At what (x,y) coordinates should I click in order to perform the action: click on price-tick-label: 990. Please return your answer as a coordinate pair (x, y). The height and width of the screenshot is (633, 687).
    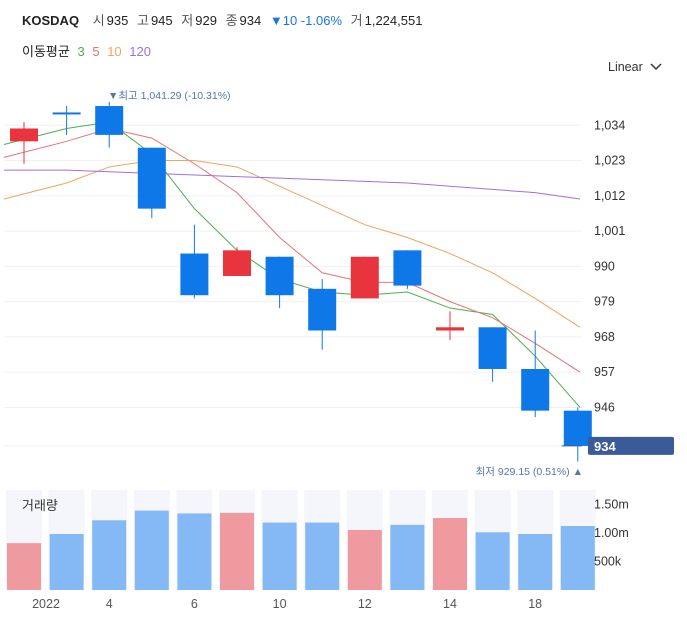
    Looking at the image, I should click on (604, 266).